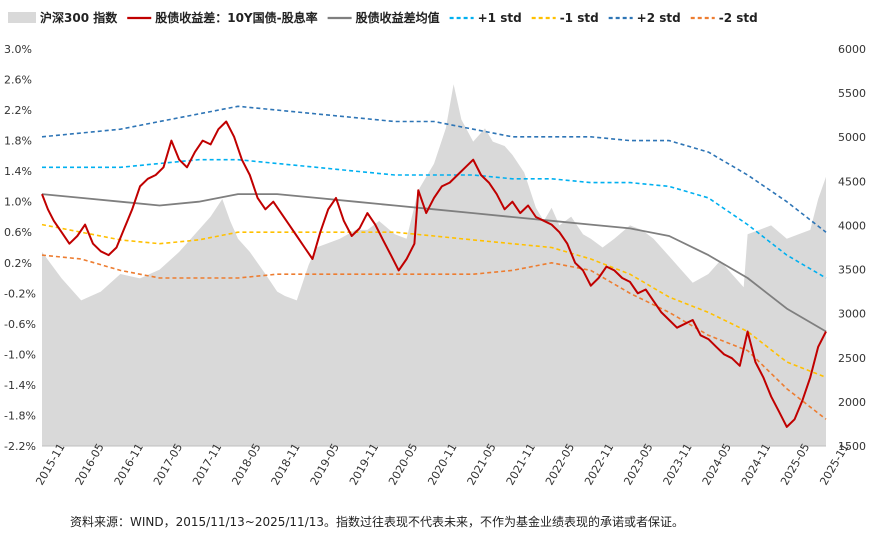 Image resolution: width=870 pixels, height=540 pixels. I want to click on legend-item-spread: 股债收益差：10Y国债-股息率, so click(222, 17).